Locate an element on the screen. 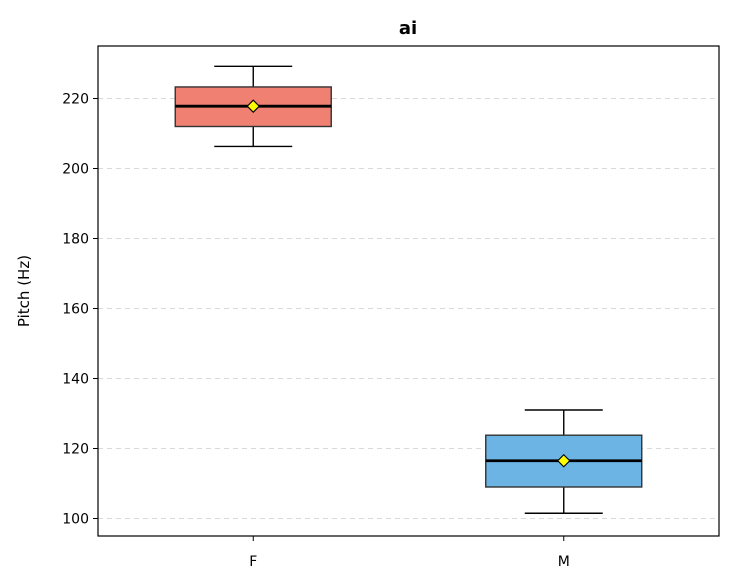 The height and width of the screenshot is (585, 734). x-tick-label: M is located at coordinates (564, 562).